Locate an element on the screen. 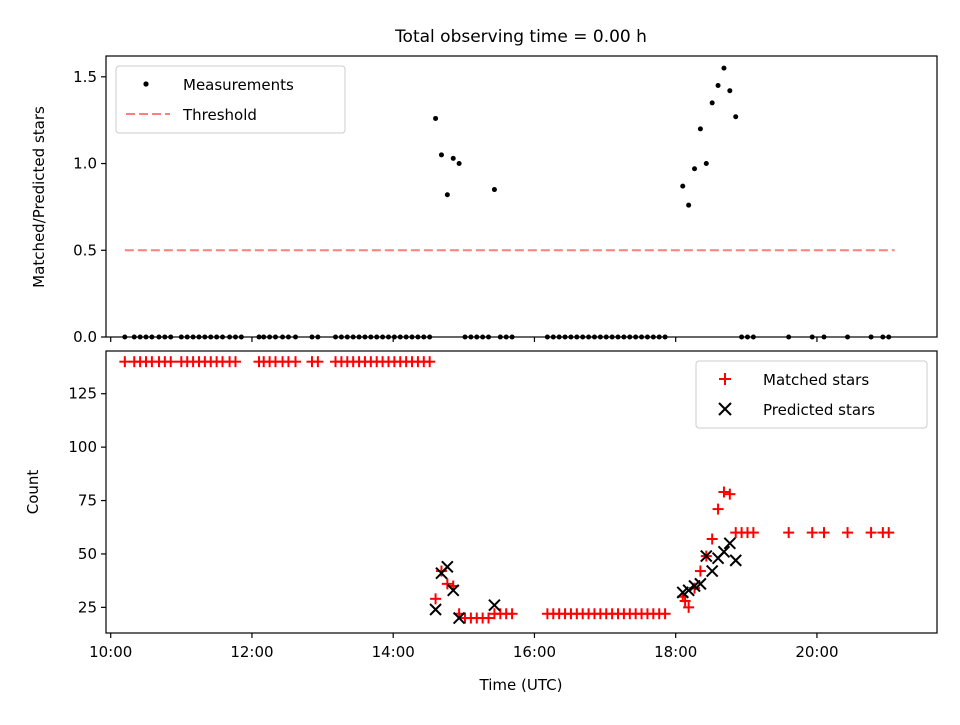 Image resolution: width=960 pixels, height=725 pixels. x-tick-label: 12:00 is located at coordinates (251, 652).